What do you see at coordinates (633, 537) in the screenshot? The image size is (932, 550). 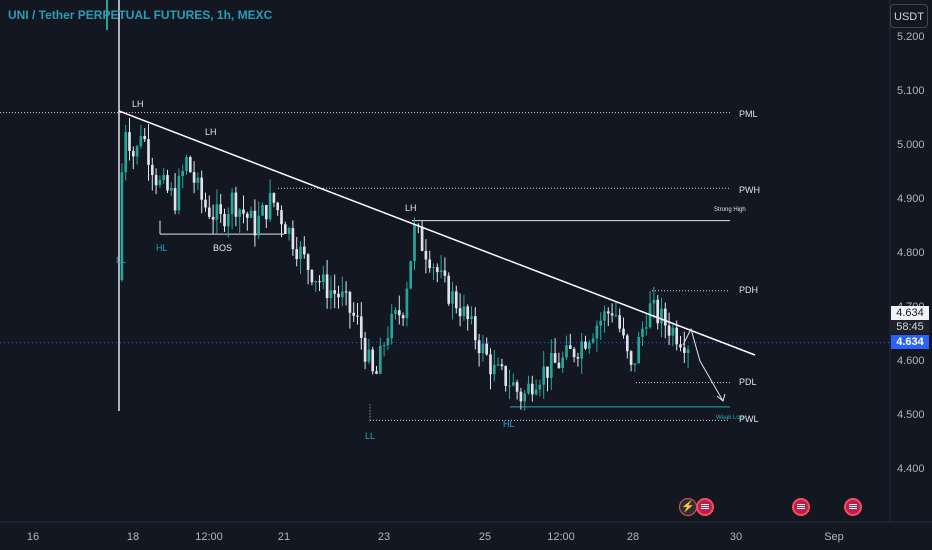 I see `x-tick-label: 28` at bounding box center [633, 537].